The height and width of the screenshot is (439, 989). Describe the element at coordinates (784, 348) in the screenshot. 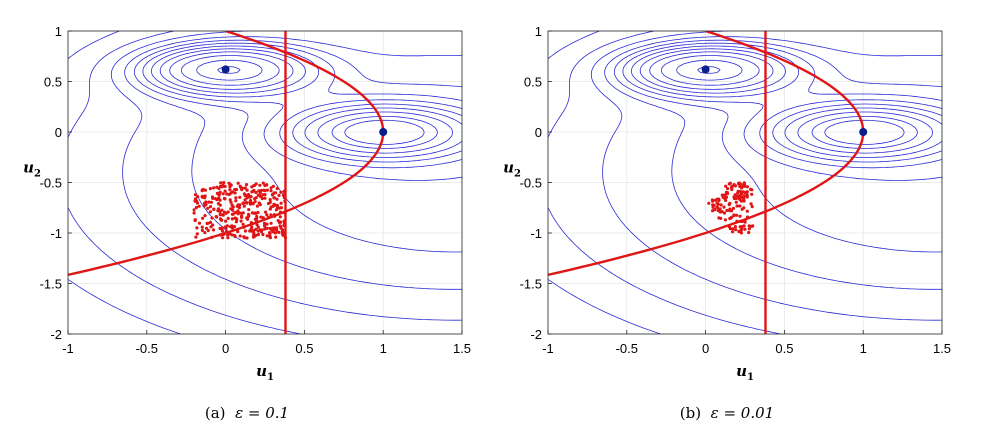

I see `x-tick-label: 0.5` at that location.